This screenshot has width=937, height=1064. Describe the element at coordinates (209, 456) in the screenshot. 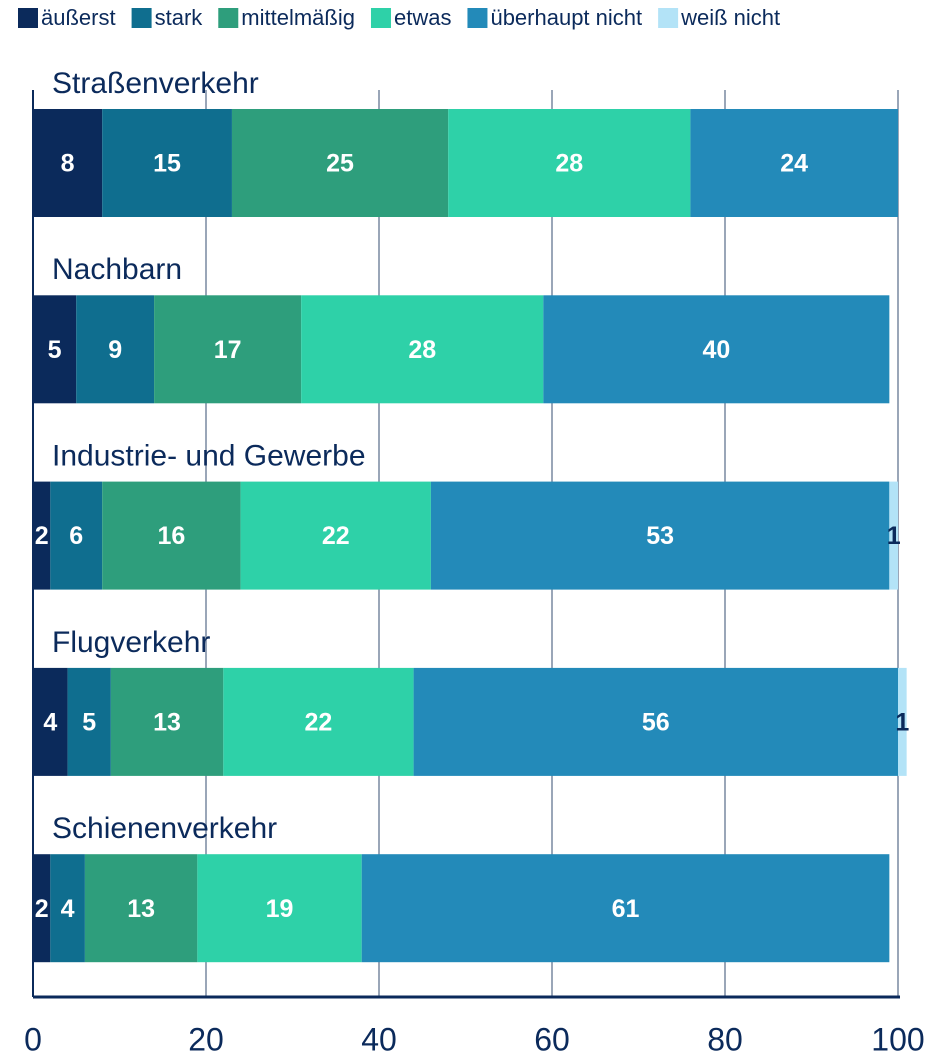

I see `category-label: Industrie- und Gewerbe` at that location.